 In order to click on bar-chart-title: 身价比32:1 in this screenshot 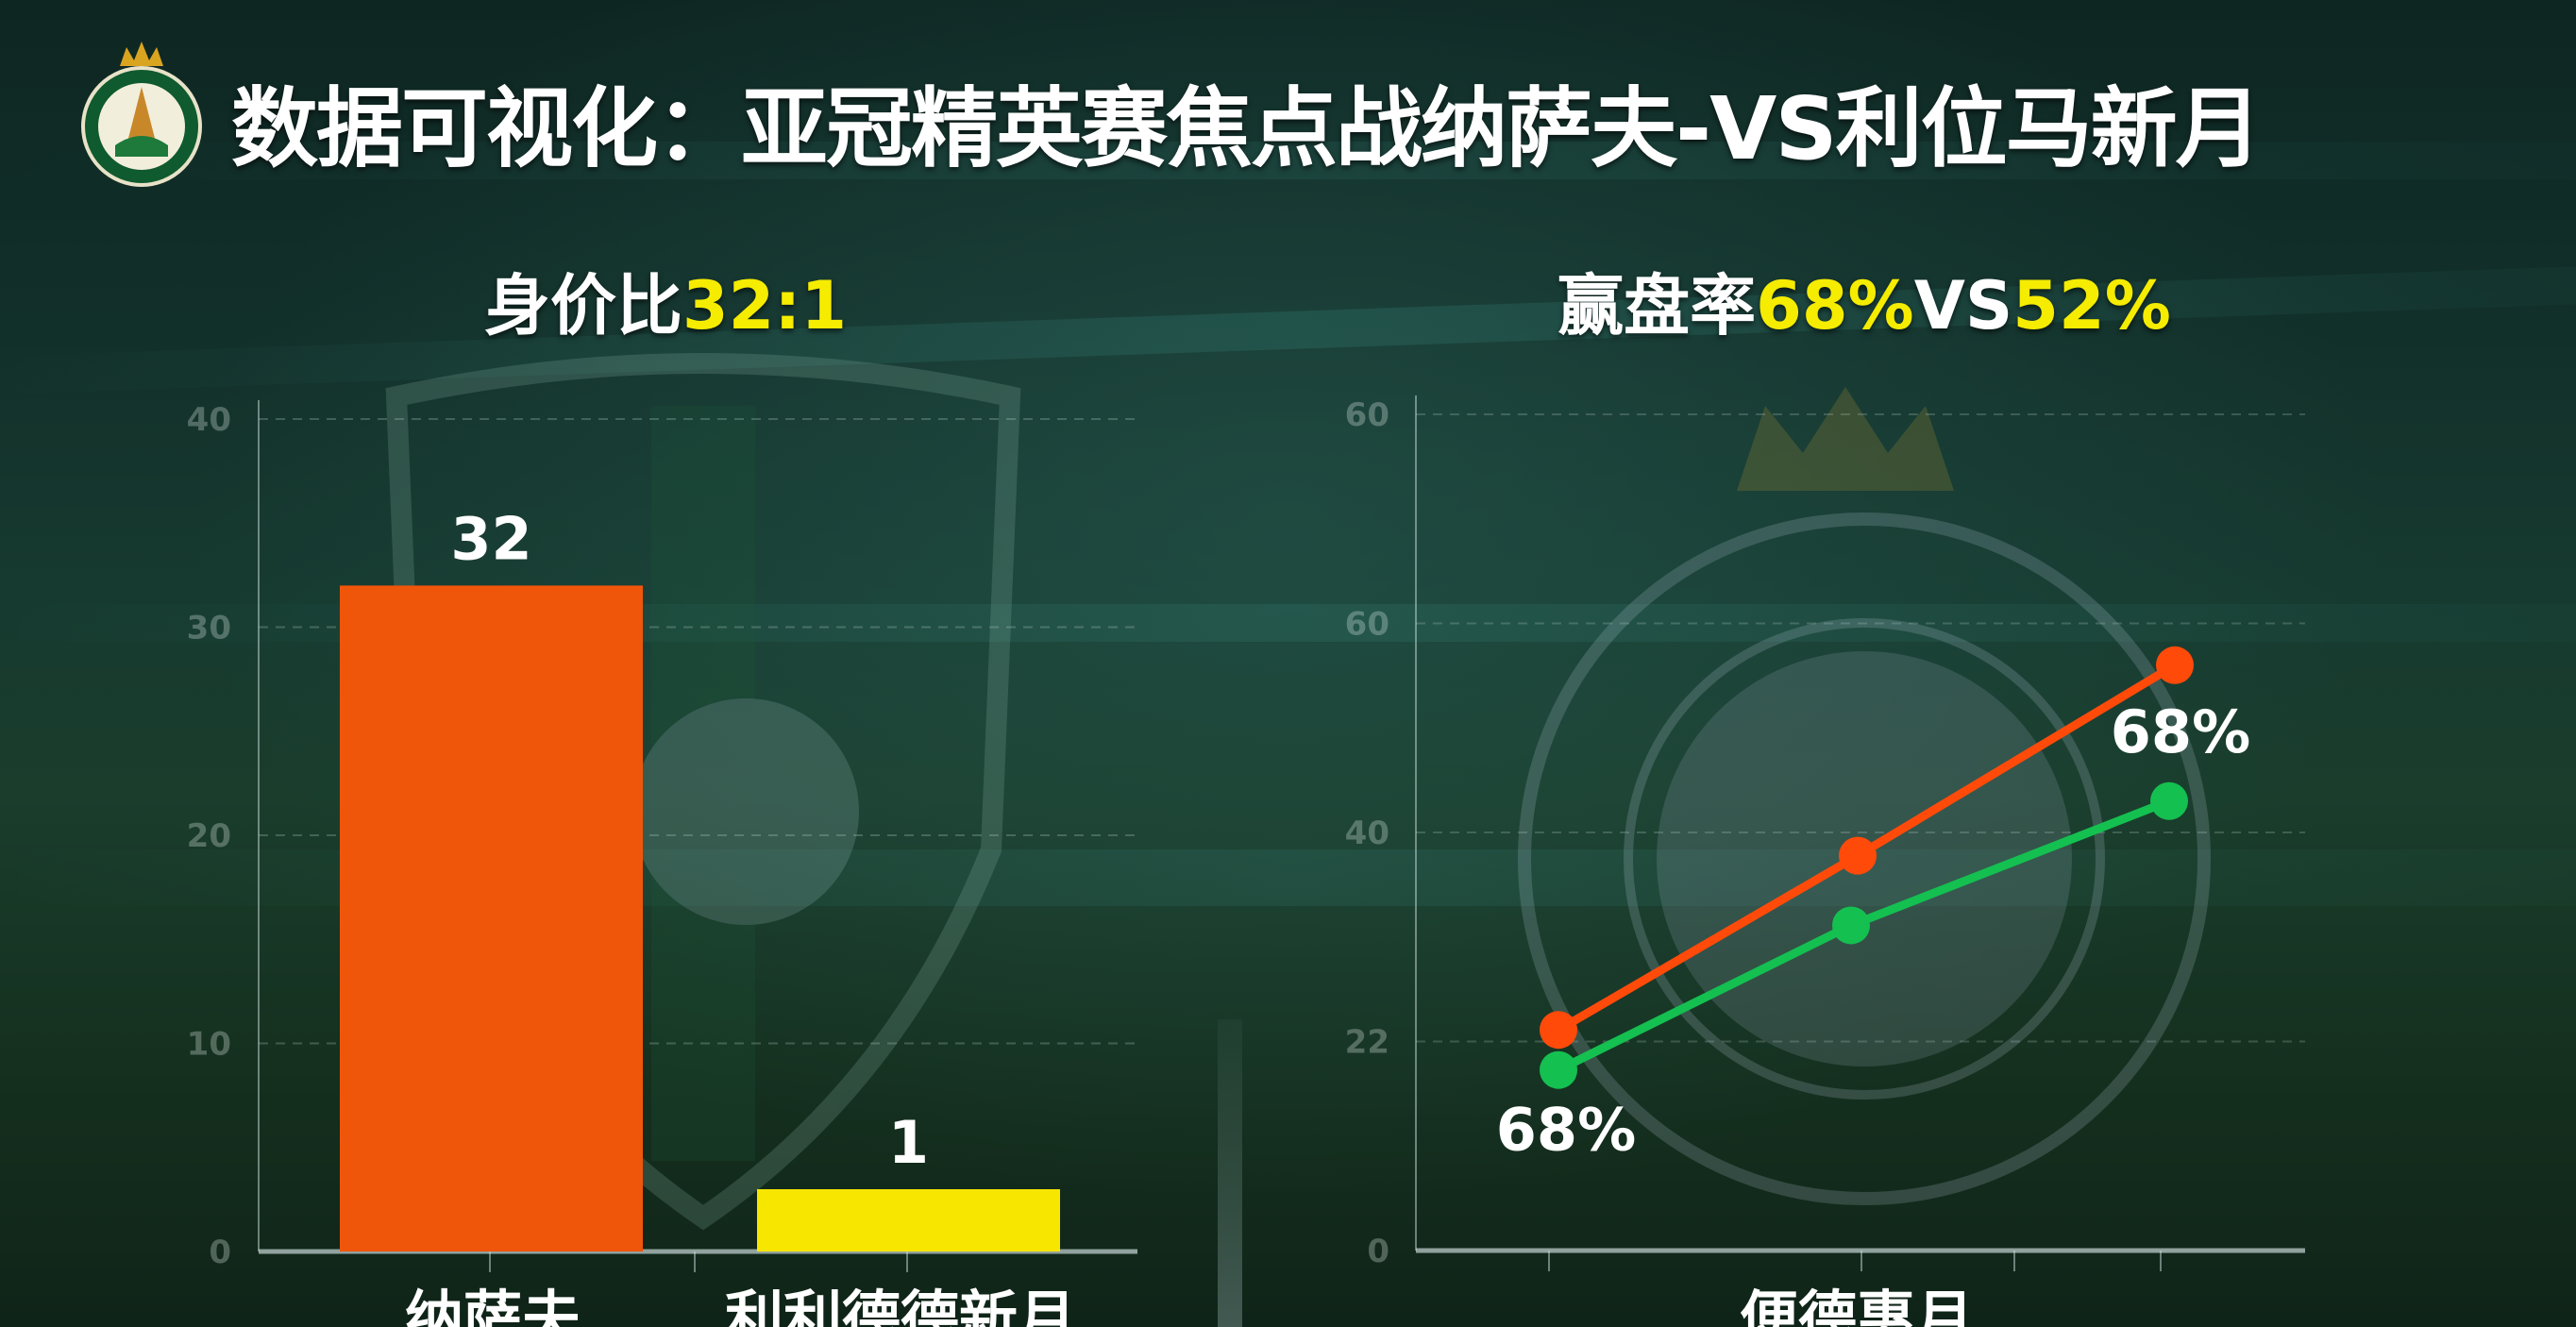, I will do `click(665, 300)`.